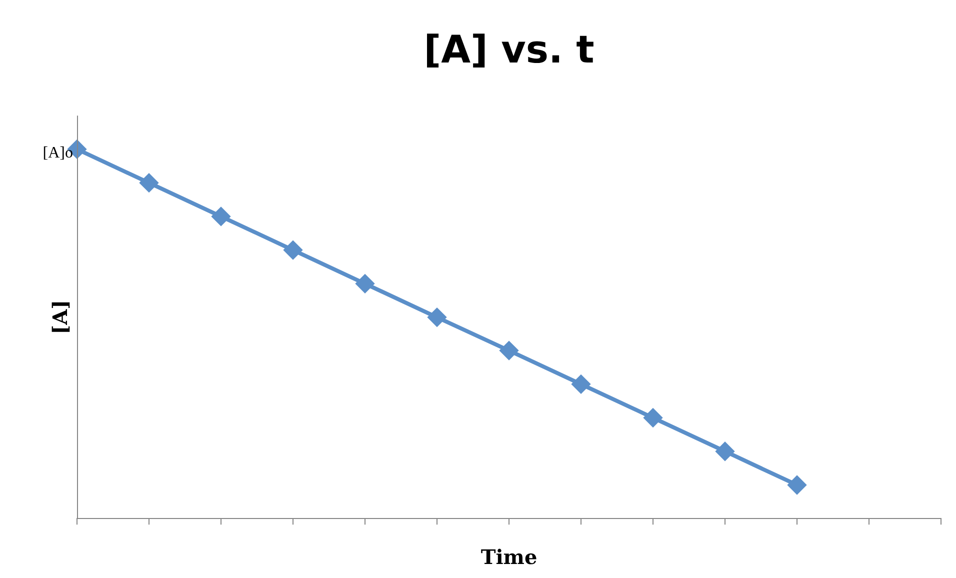 The height and width of the screenshot is (578, 956). What do you see at coordinates (60, 317) in the screenshot?
I see `y-axis-title: [A]` at bounding box center [60, 317].